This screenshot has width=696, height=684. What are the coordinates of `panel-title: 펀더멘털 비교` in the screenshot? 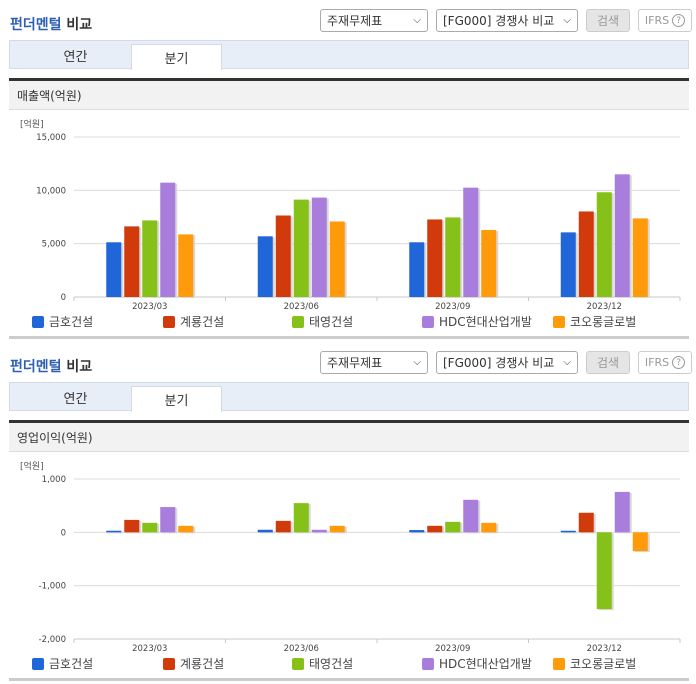 It's located at (51, 25).